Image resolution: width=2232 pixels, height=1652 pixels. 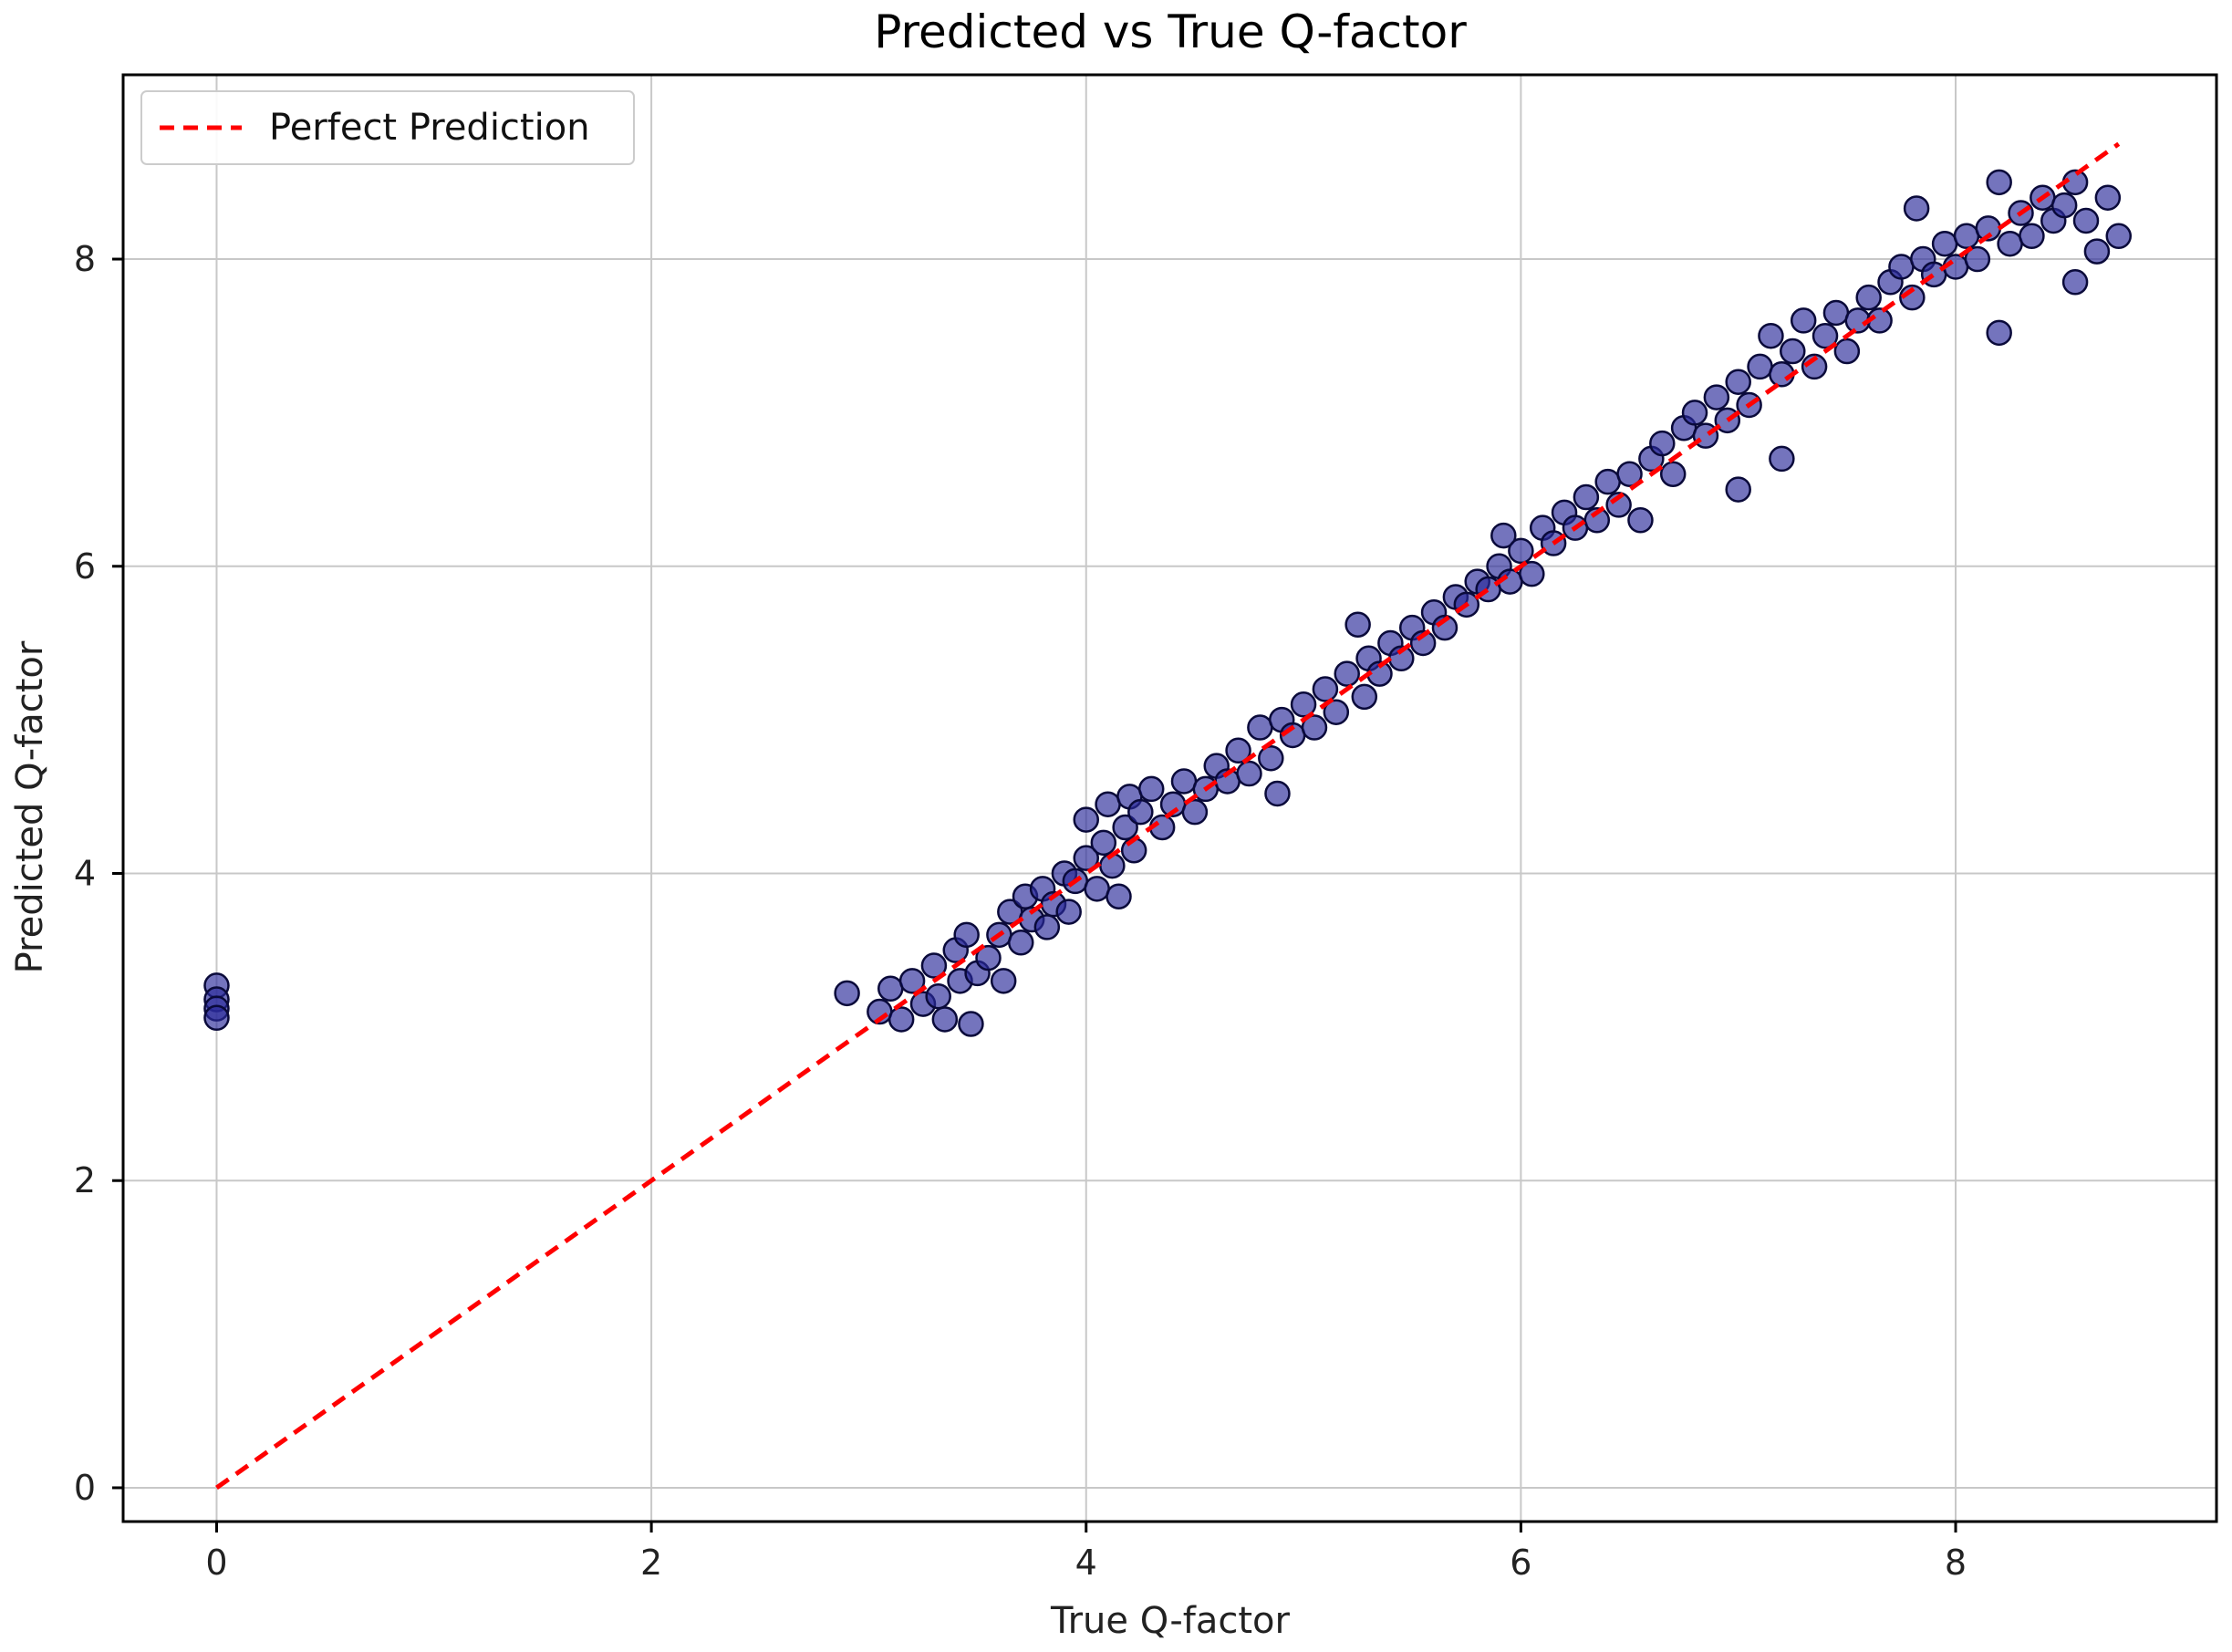 What do you see at coordinates (85, 1180) in the screenshot?
I see `y-tick-label: 2` at bounding box center [85, 1180].